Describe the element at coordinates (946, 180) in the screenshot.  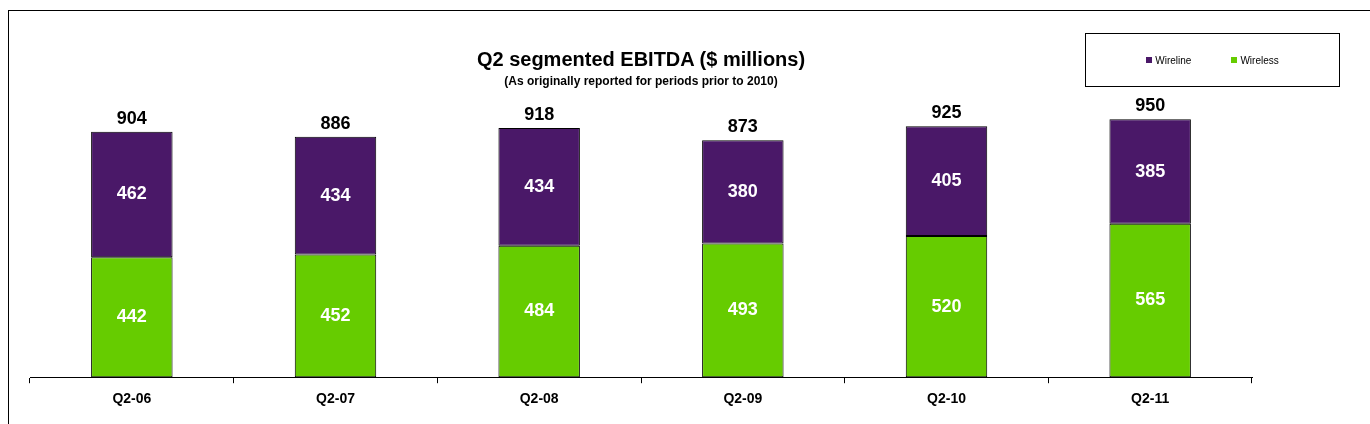
I see `data-label: 405` at that location.